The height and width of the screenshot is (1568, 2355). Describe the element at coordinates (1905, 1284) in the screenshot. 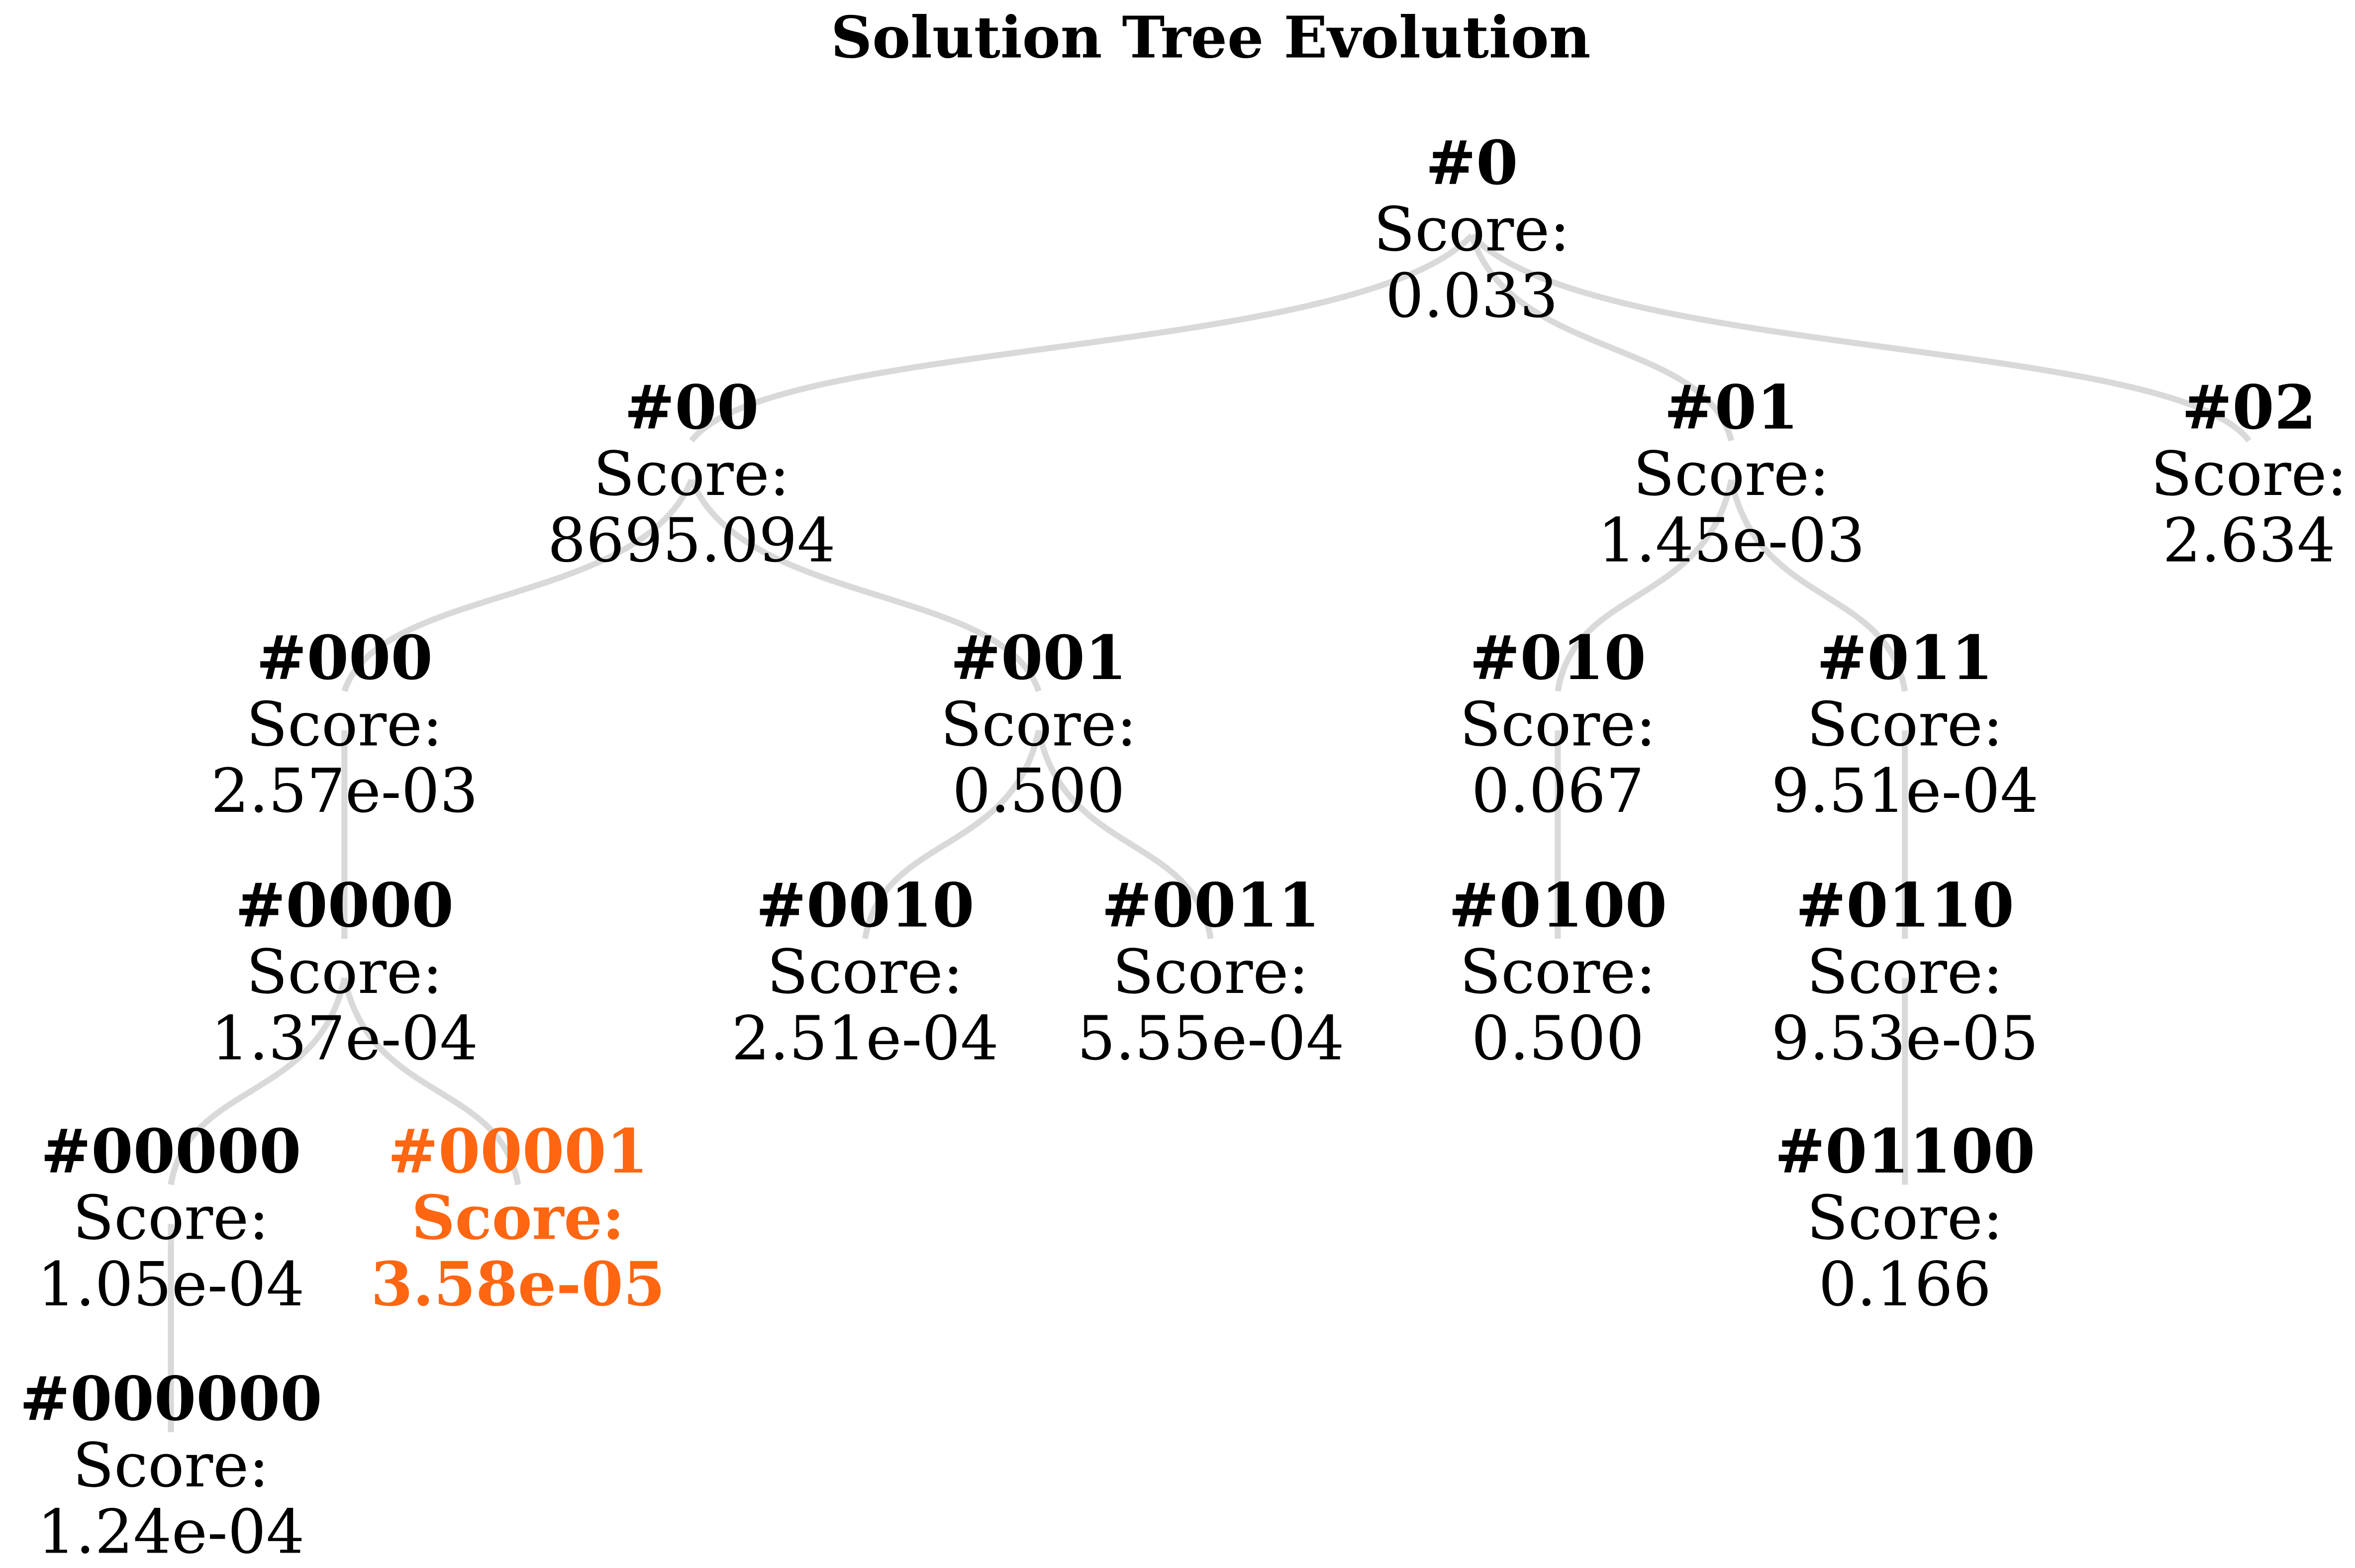

I see `score-value: 0.166` at that location.